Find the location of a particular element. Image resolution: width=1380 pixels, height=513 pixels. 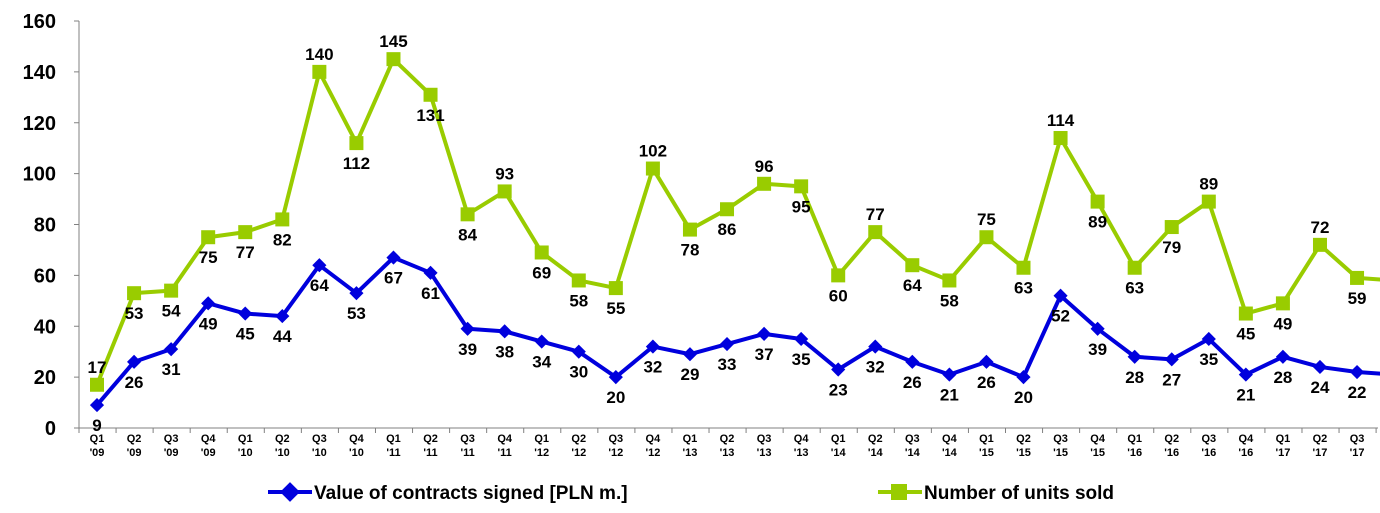

data-label: 112 is located at coordinates (356, 163).